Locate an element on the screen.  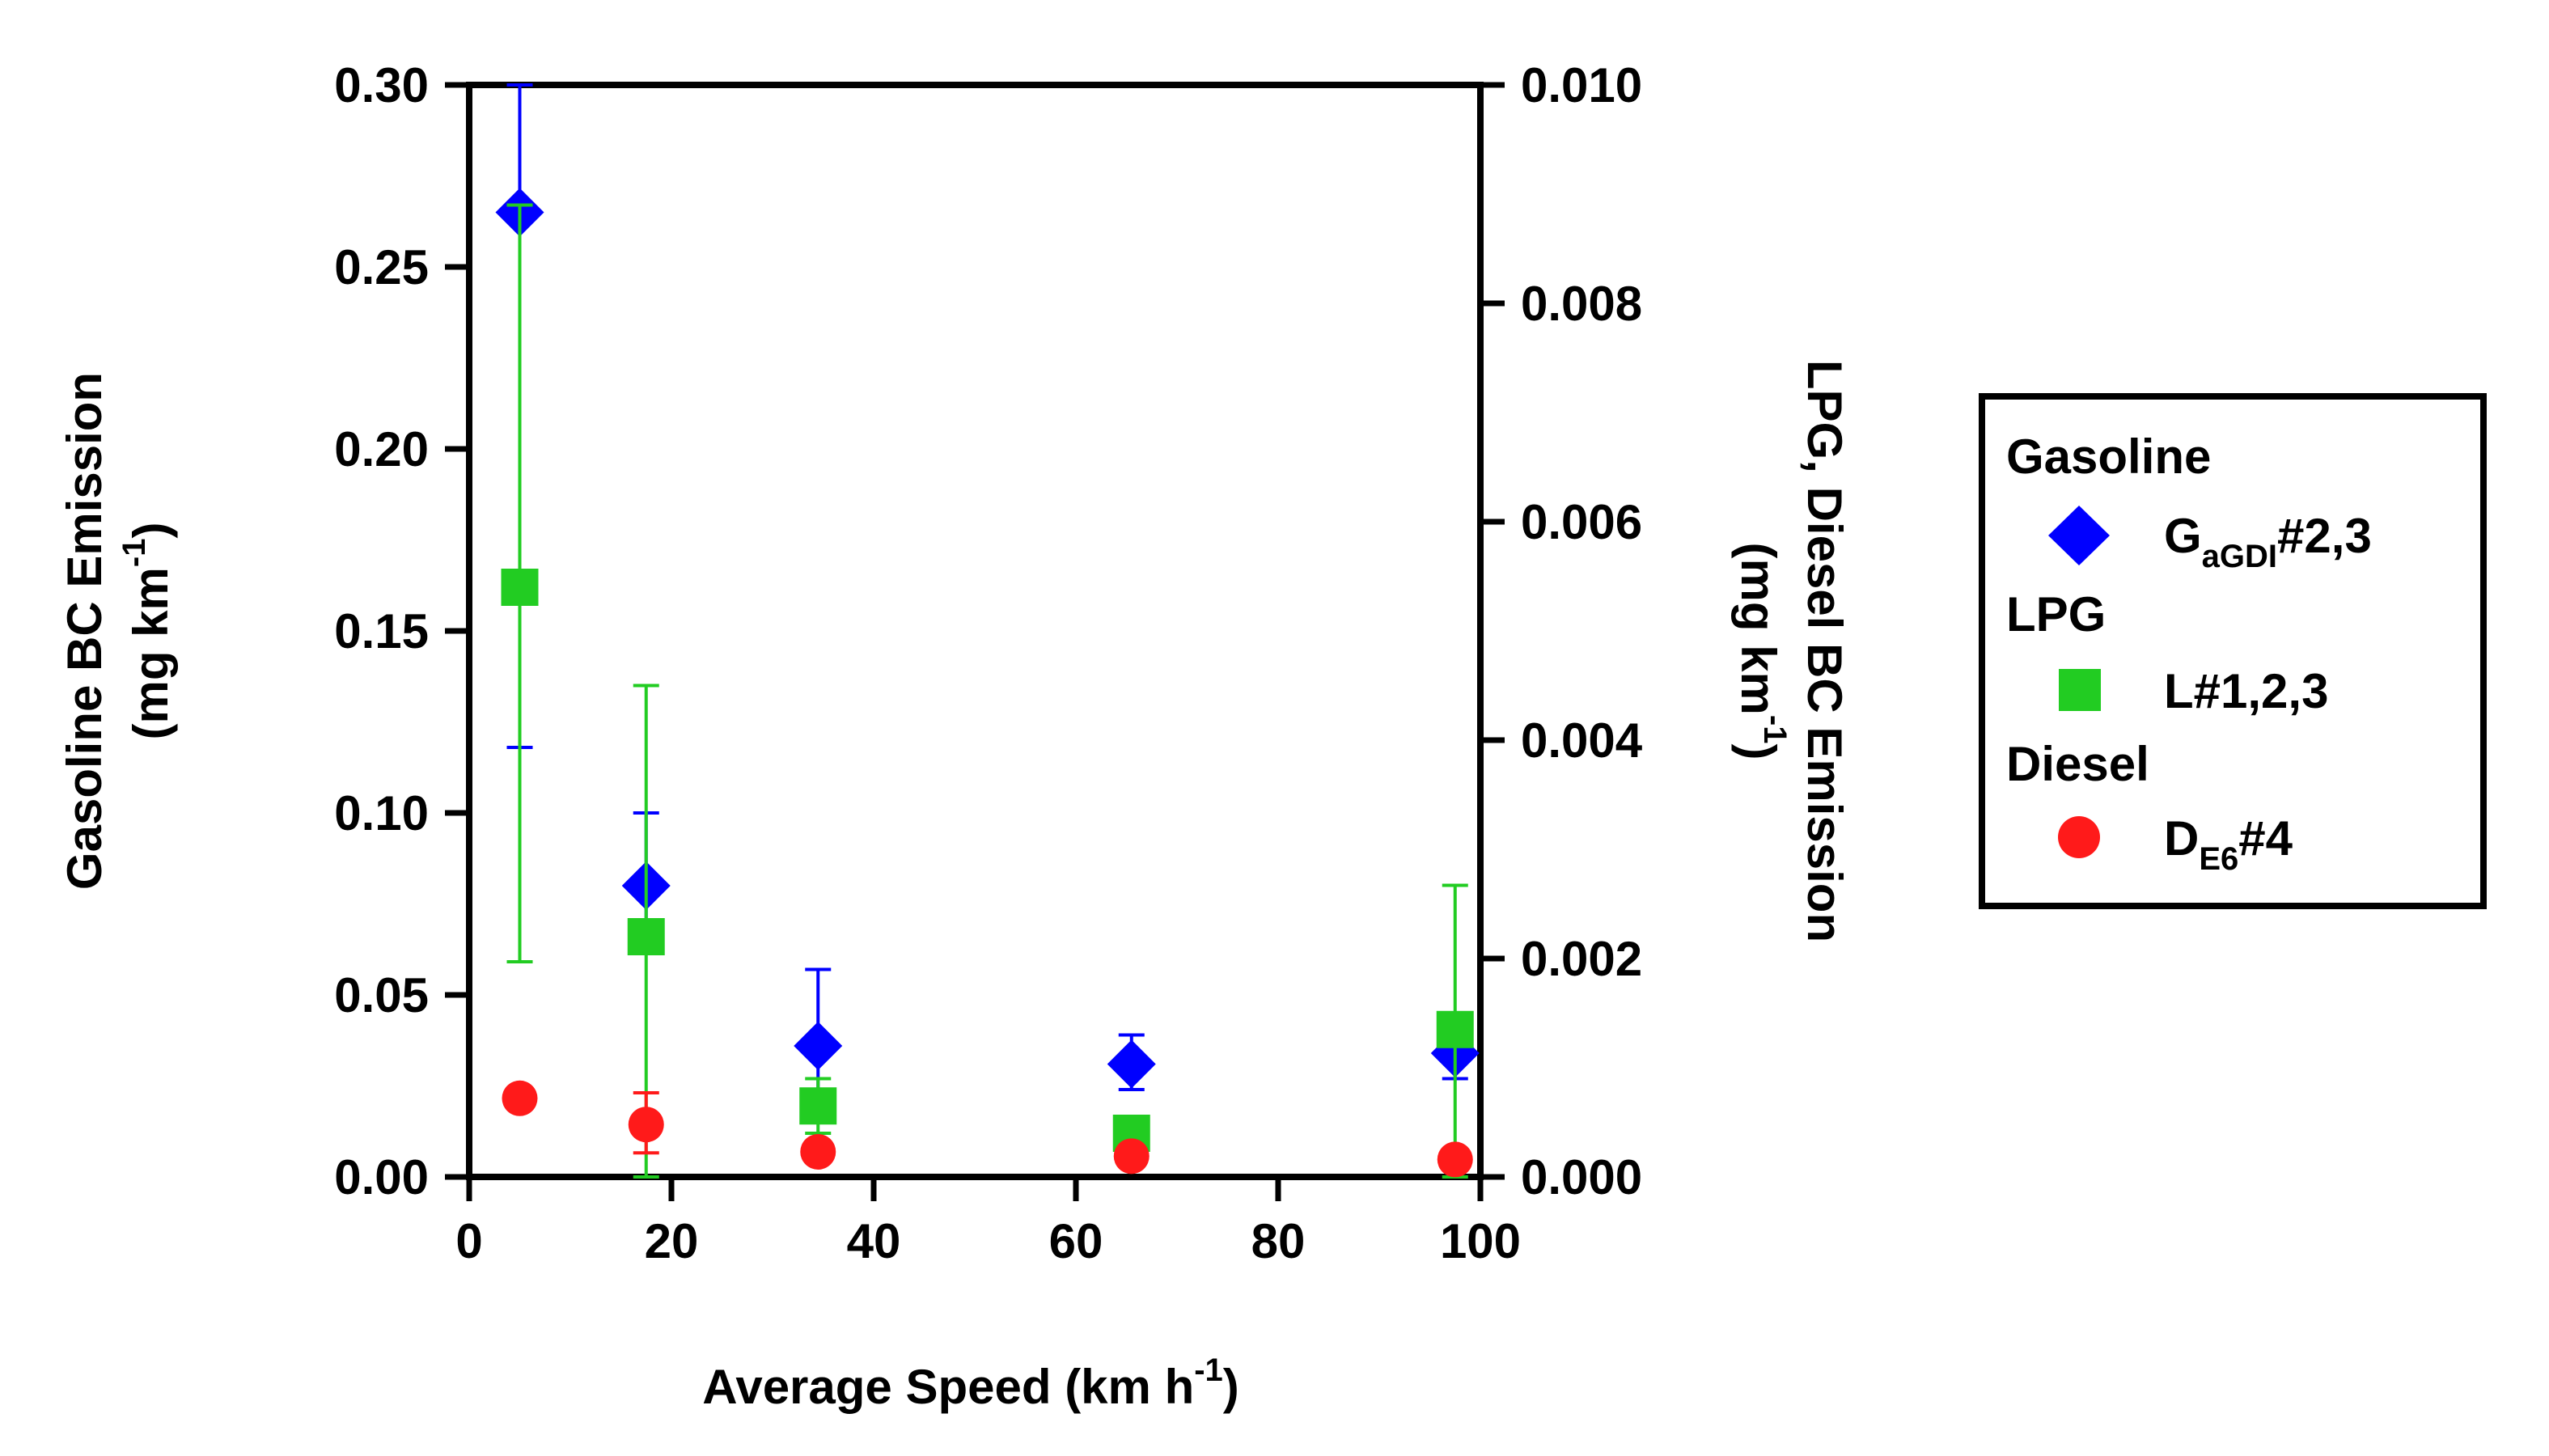
y-right-tick-label: 0.010 is located at coordinates (1581, 85).